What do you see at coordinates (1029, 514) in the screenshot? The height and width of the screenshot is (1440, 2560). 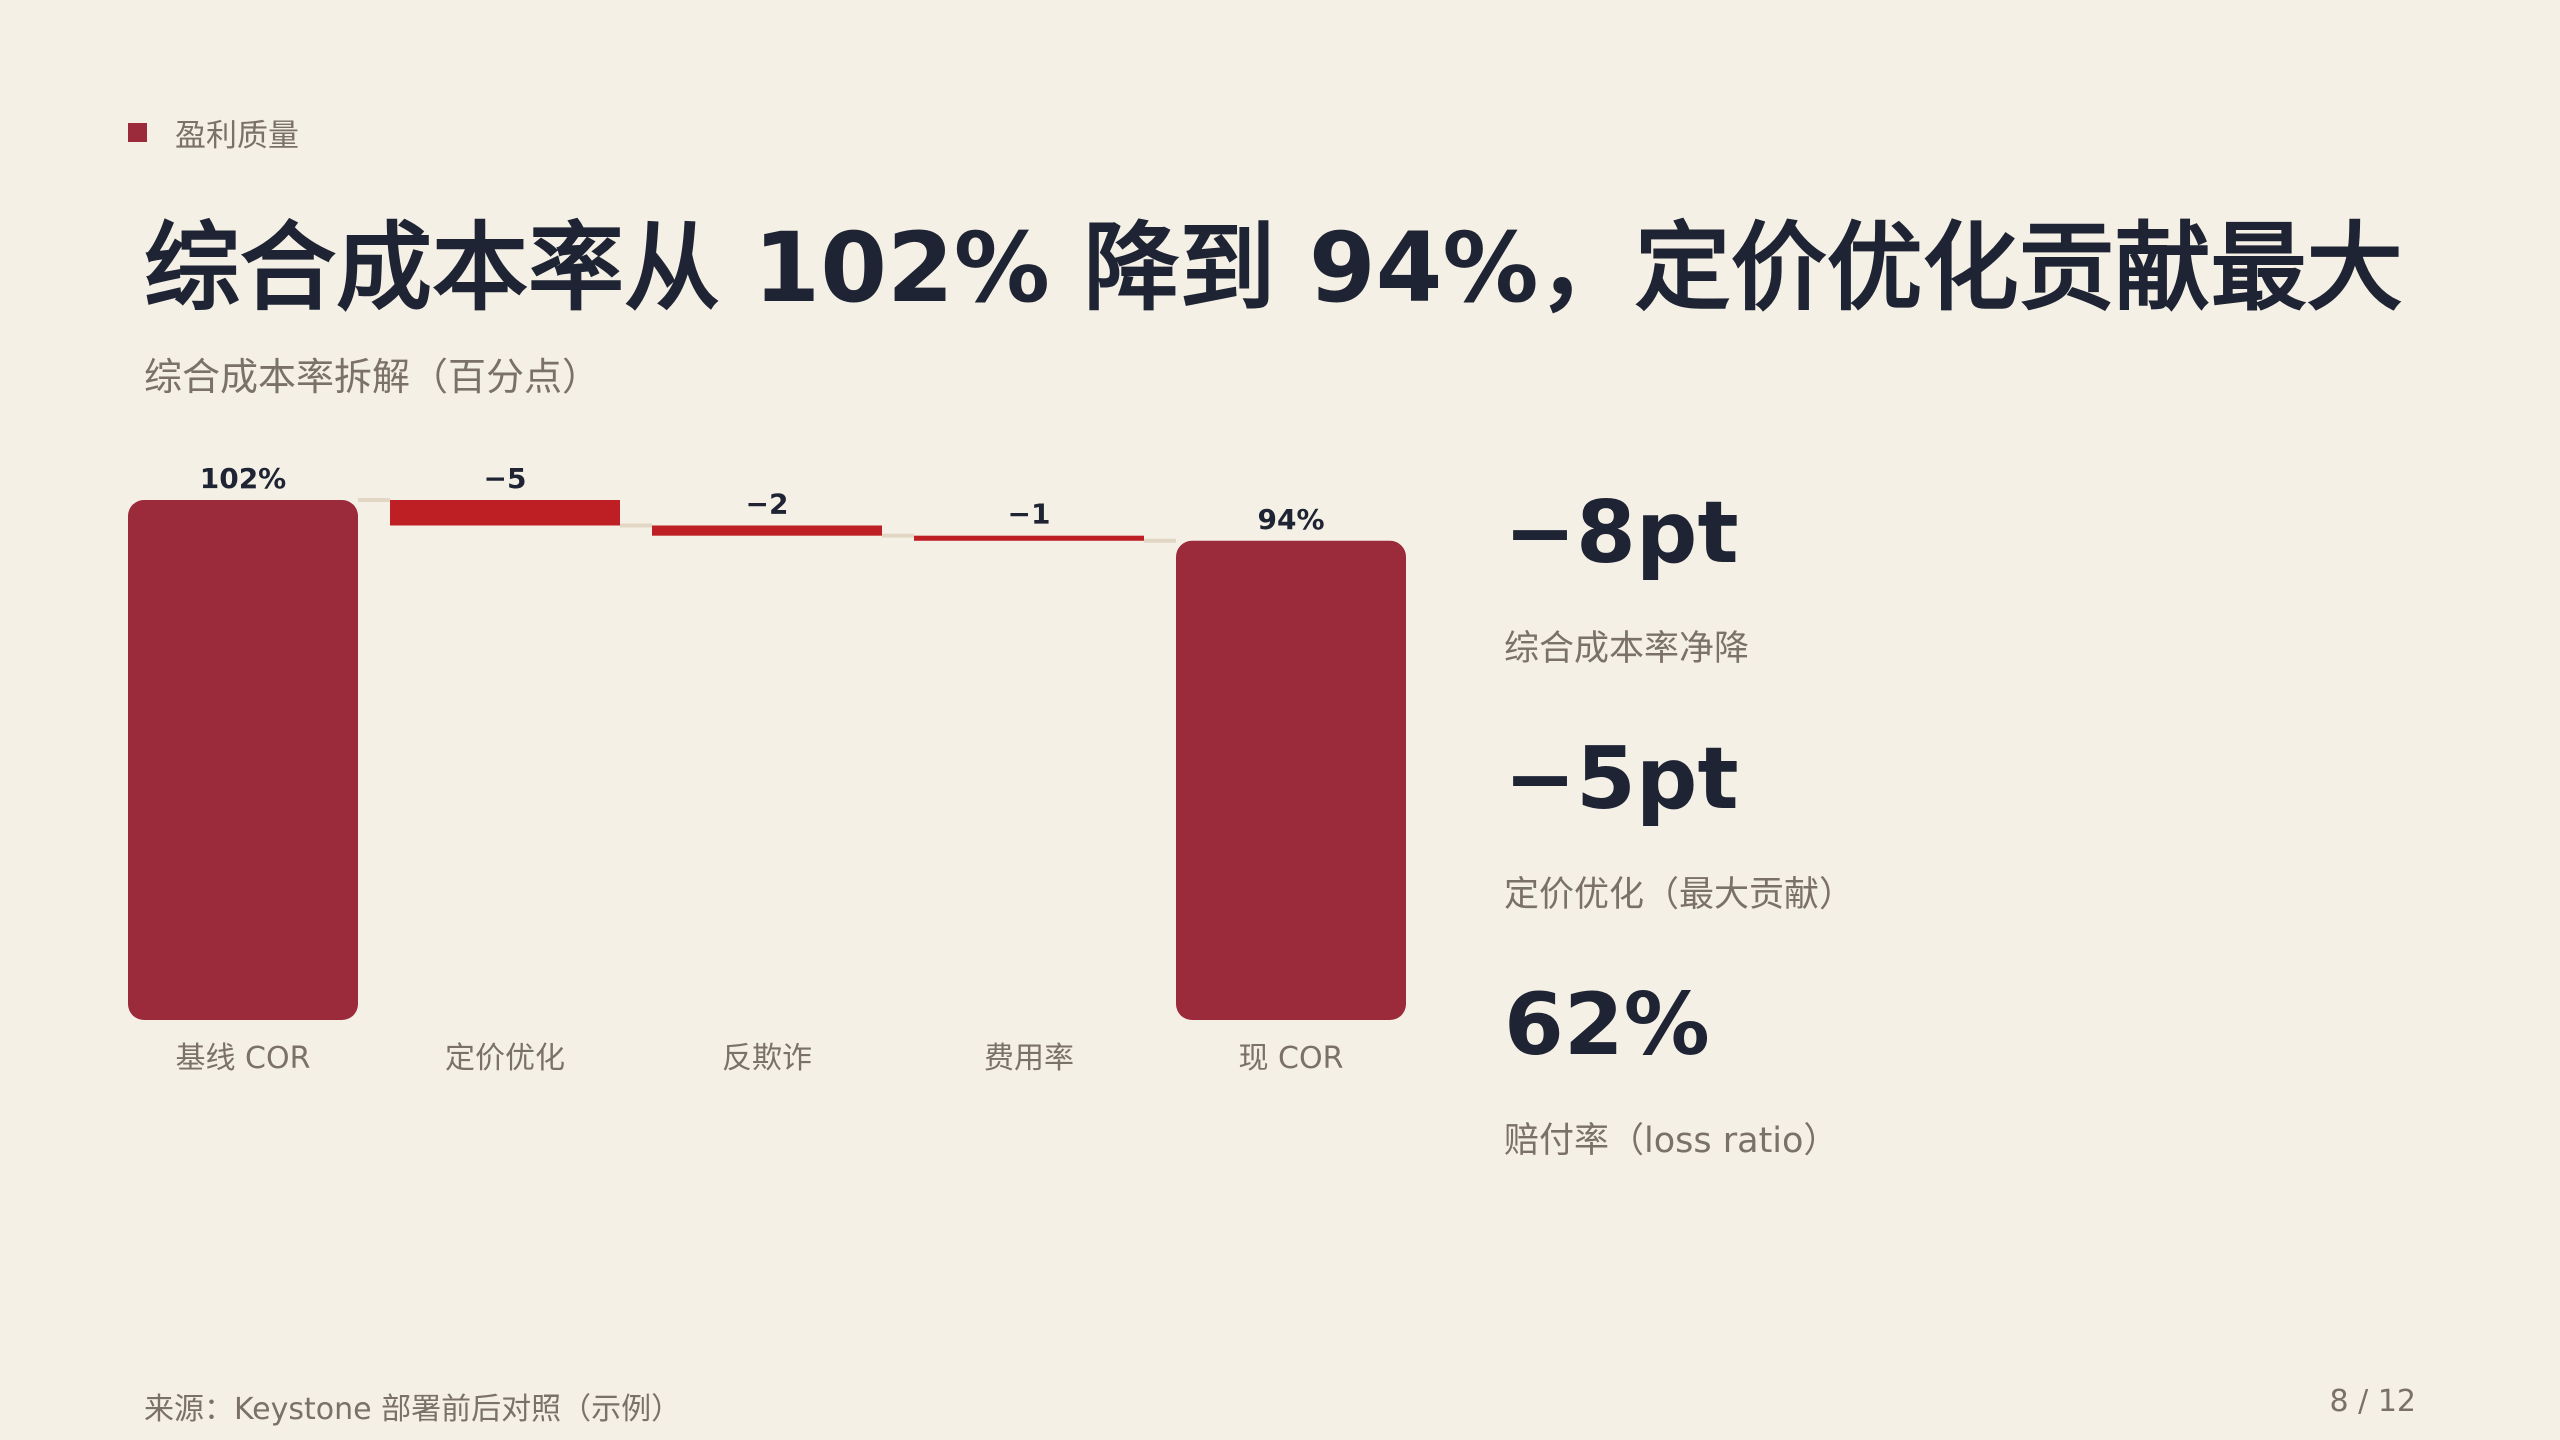 I see `data-label: −1` at bounding box center [1029, 514].